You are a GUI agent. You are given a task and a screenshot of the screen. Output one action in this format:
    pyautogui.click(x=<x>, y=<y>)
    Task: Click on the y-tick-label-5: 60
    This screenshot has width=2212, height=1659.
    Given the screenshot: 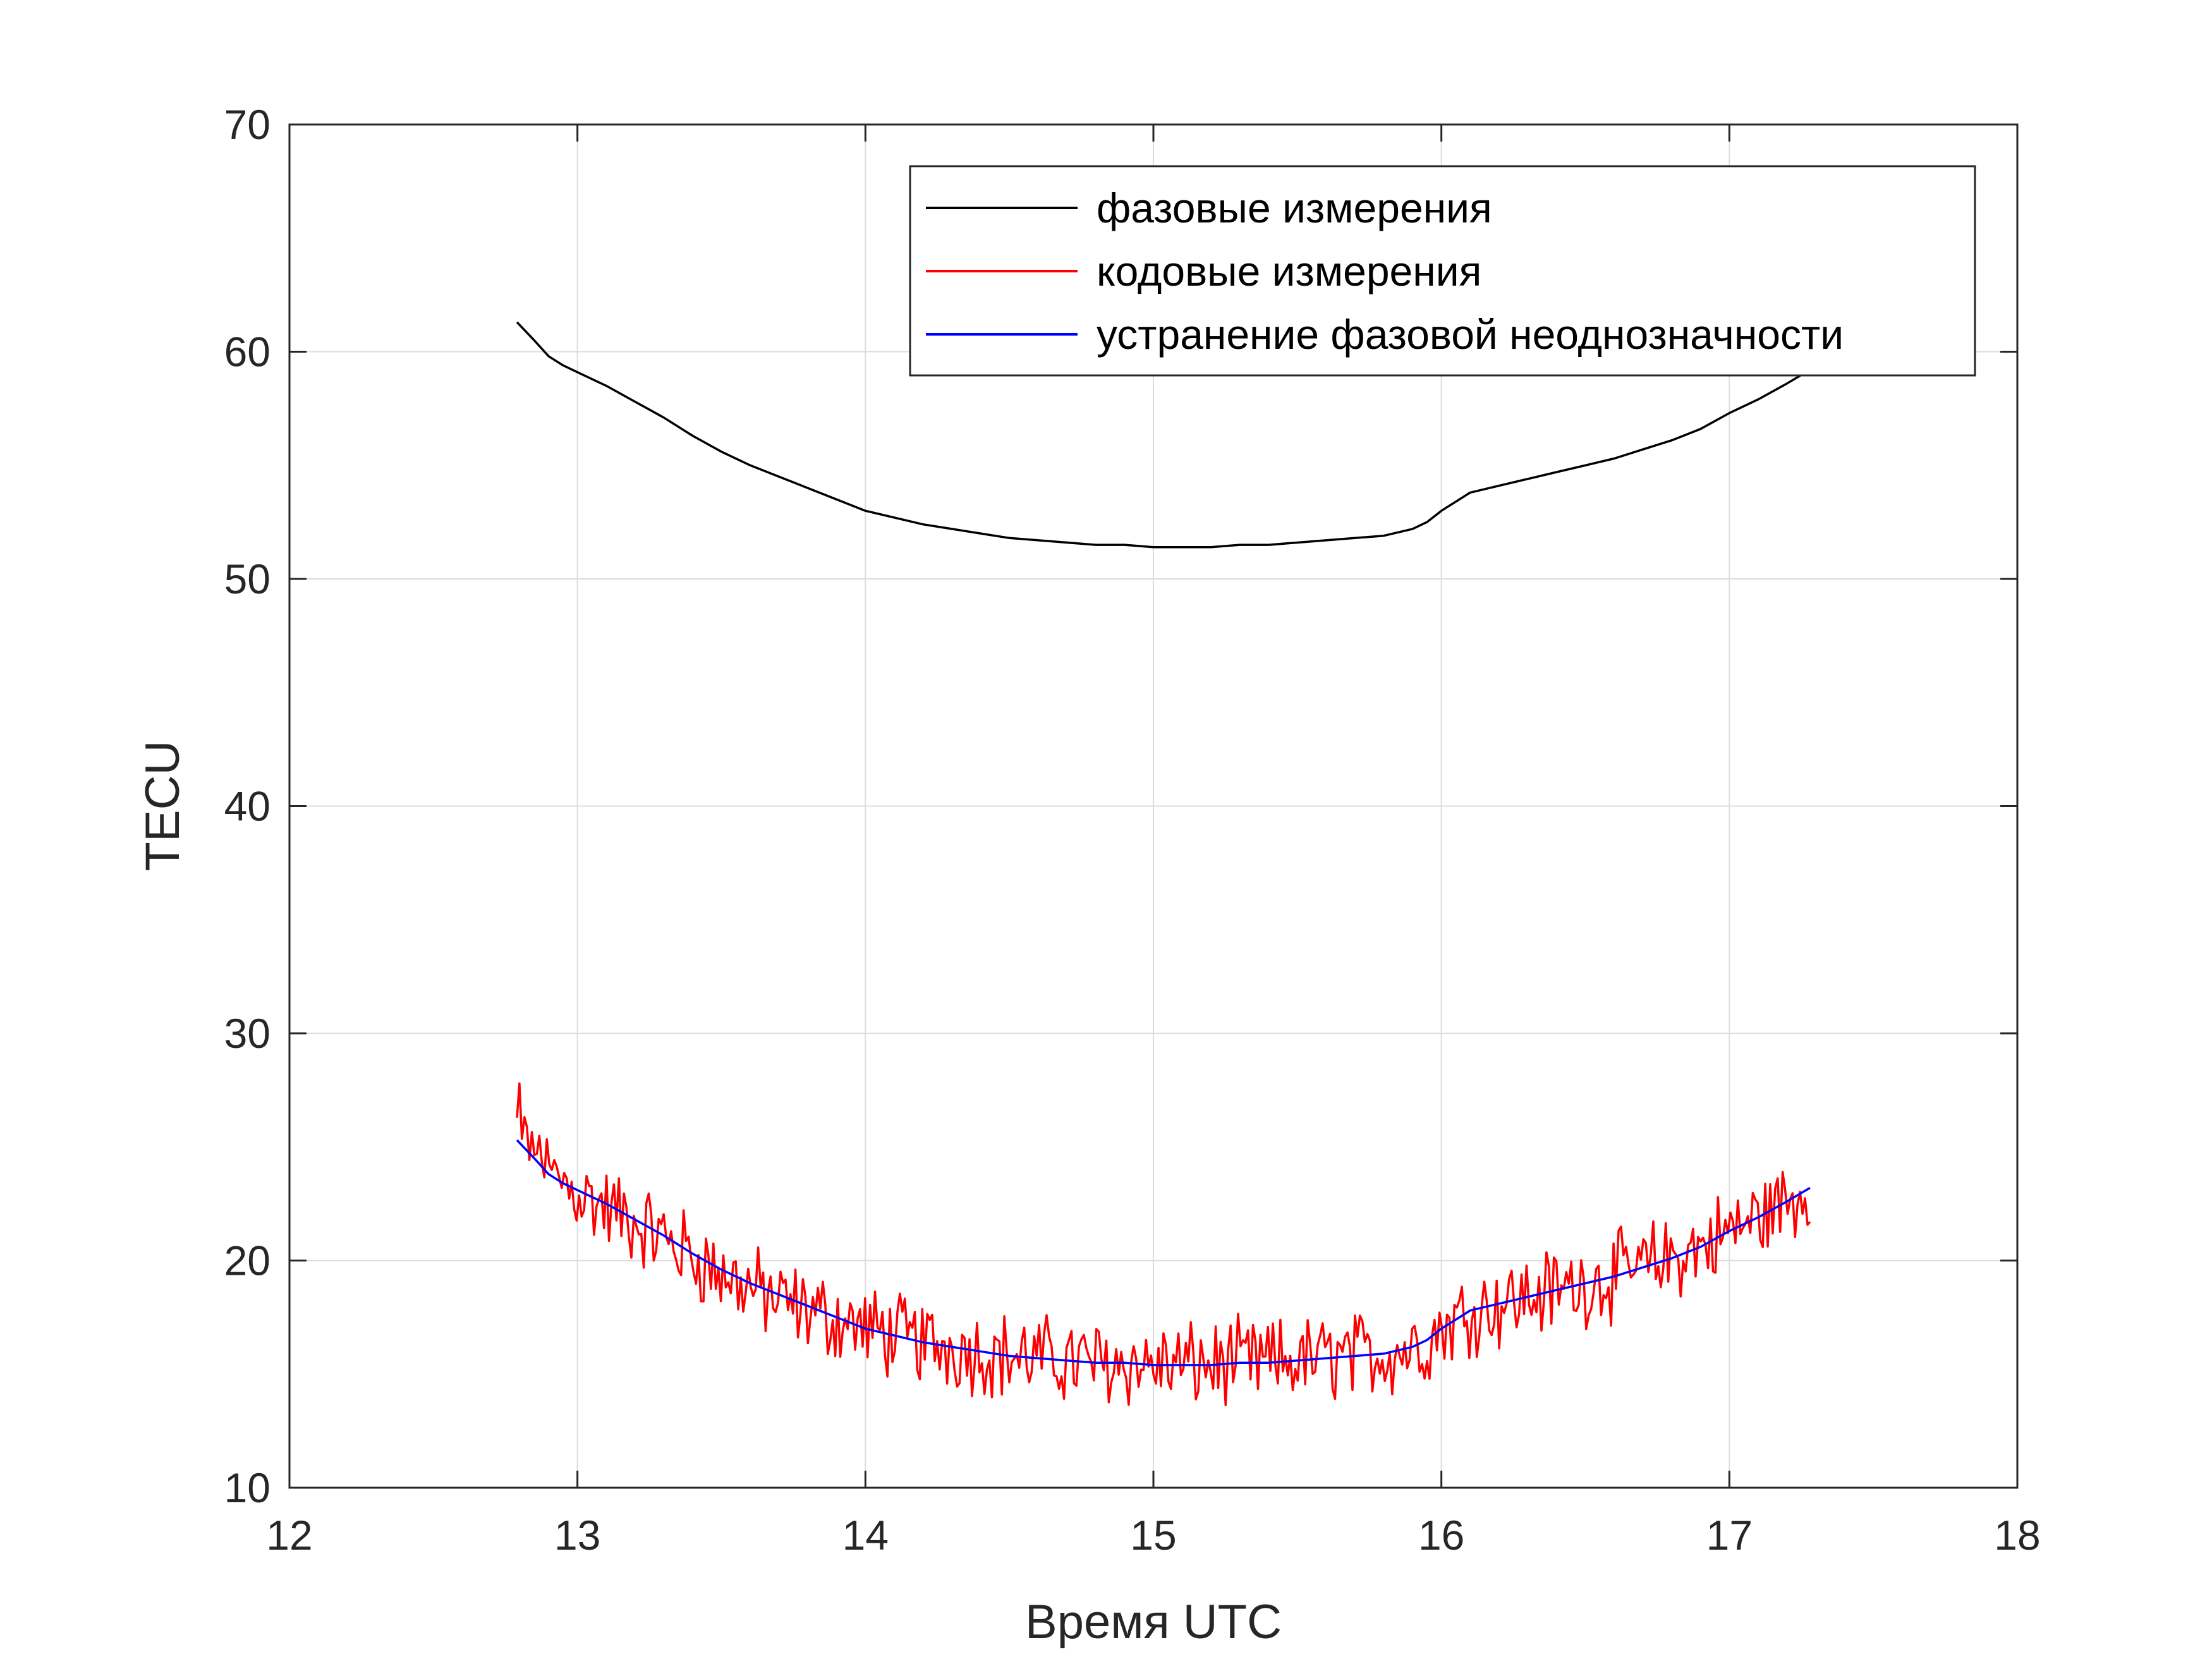 What is the action you would take?
    pyautogui.click(x=247, y=352)
    